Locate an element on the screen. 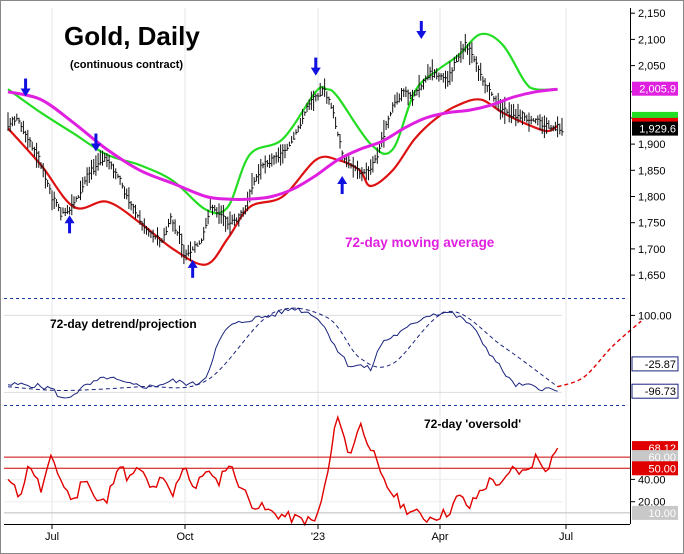 This screenshot has height=554, width=684. y-tick-label: 1,900 is located at coordinates (652, 145).